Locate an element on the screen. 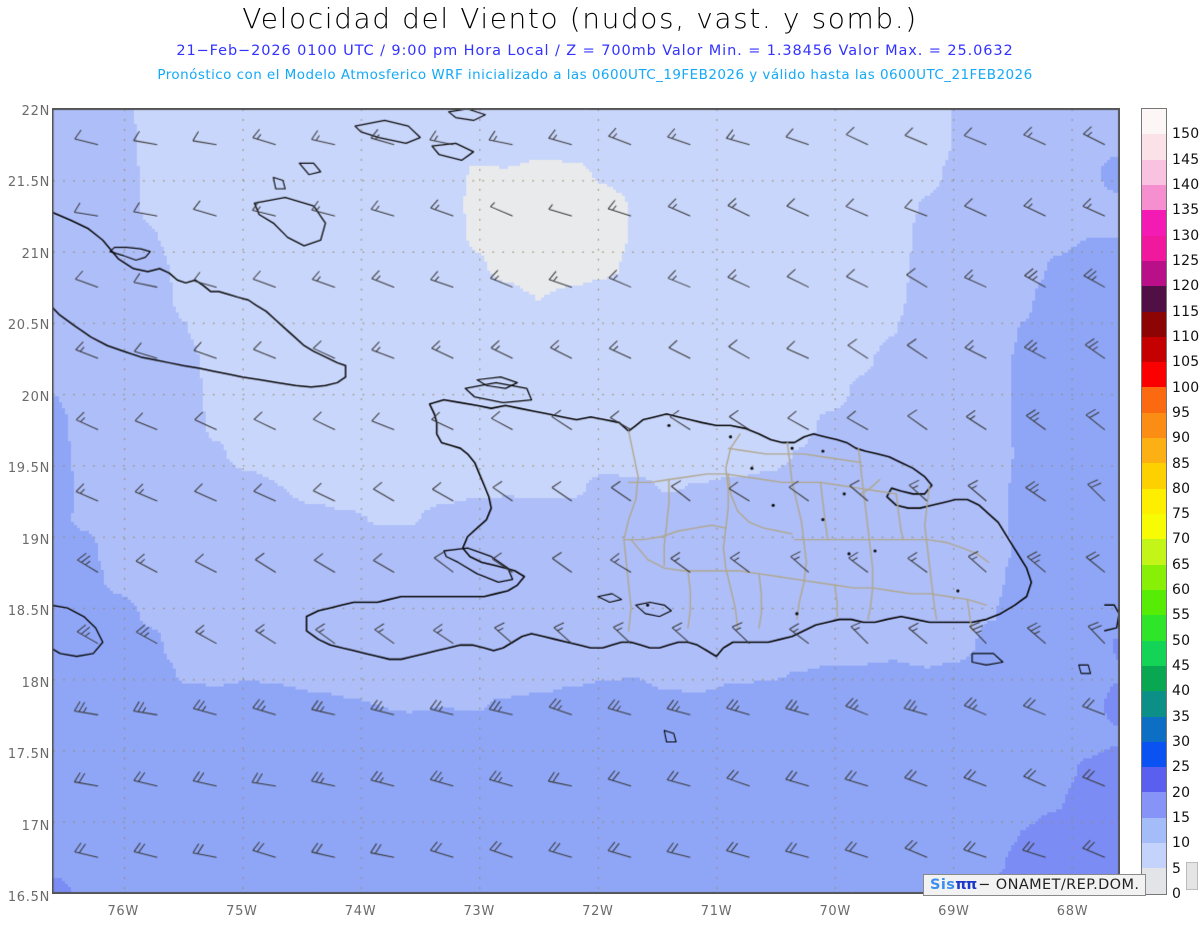  agency-watermark: Sis ππ − ONAMET/REP.DOM. is located at coordinates (1035, 885).